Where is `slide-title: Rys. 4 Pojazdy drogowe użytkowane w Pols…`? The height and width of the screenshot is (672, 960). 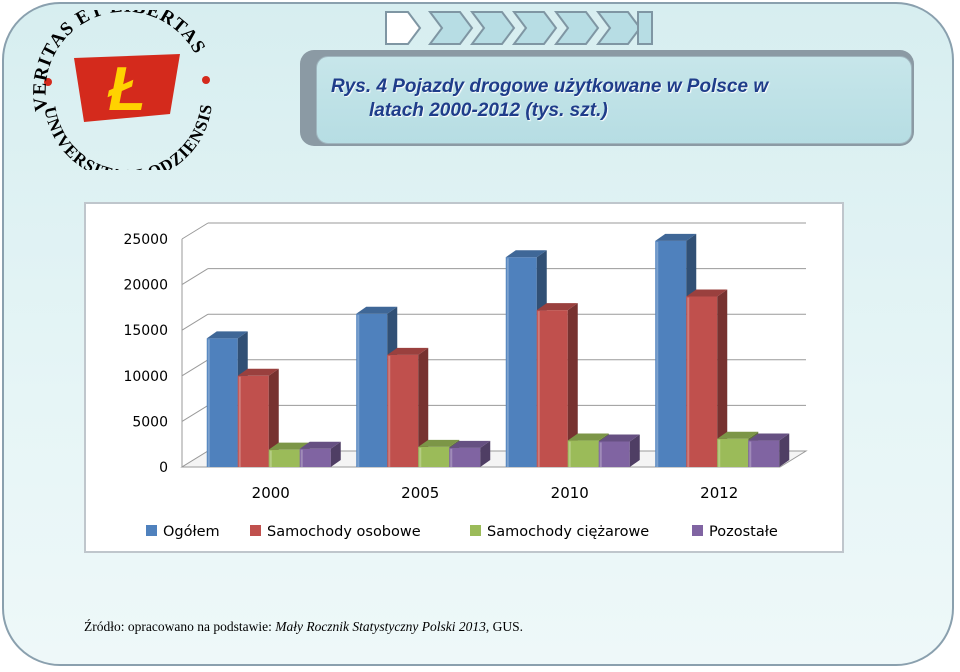 slide-title: Rys. 4 Pojazdy drogowe użytkowane w Pols… is located at coordinates (616, 99).